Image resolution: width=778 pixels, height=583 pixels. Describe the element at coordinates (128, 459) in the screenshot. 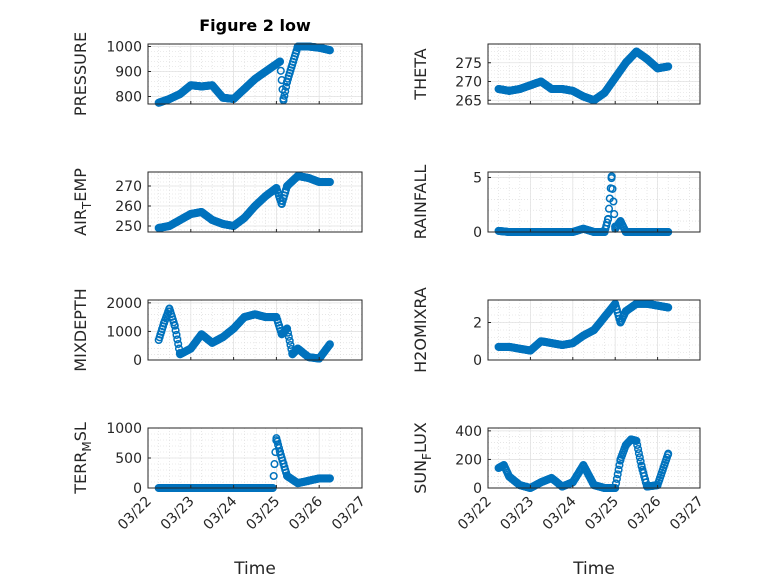

I see `y-tick-label: 500` at that location.